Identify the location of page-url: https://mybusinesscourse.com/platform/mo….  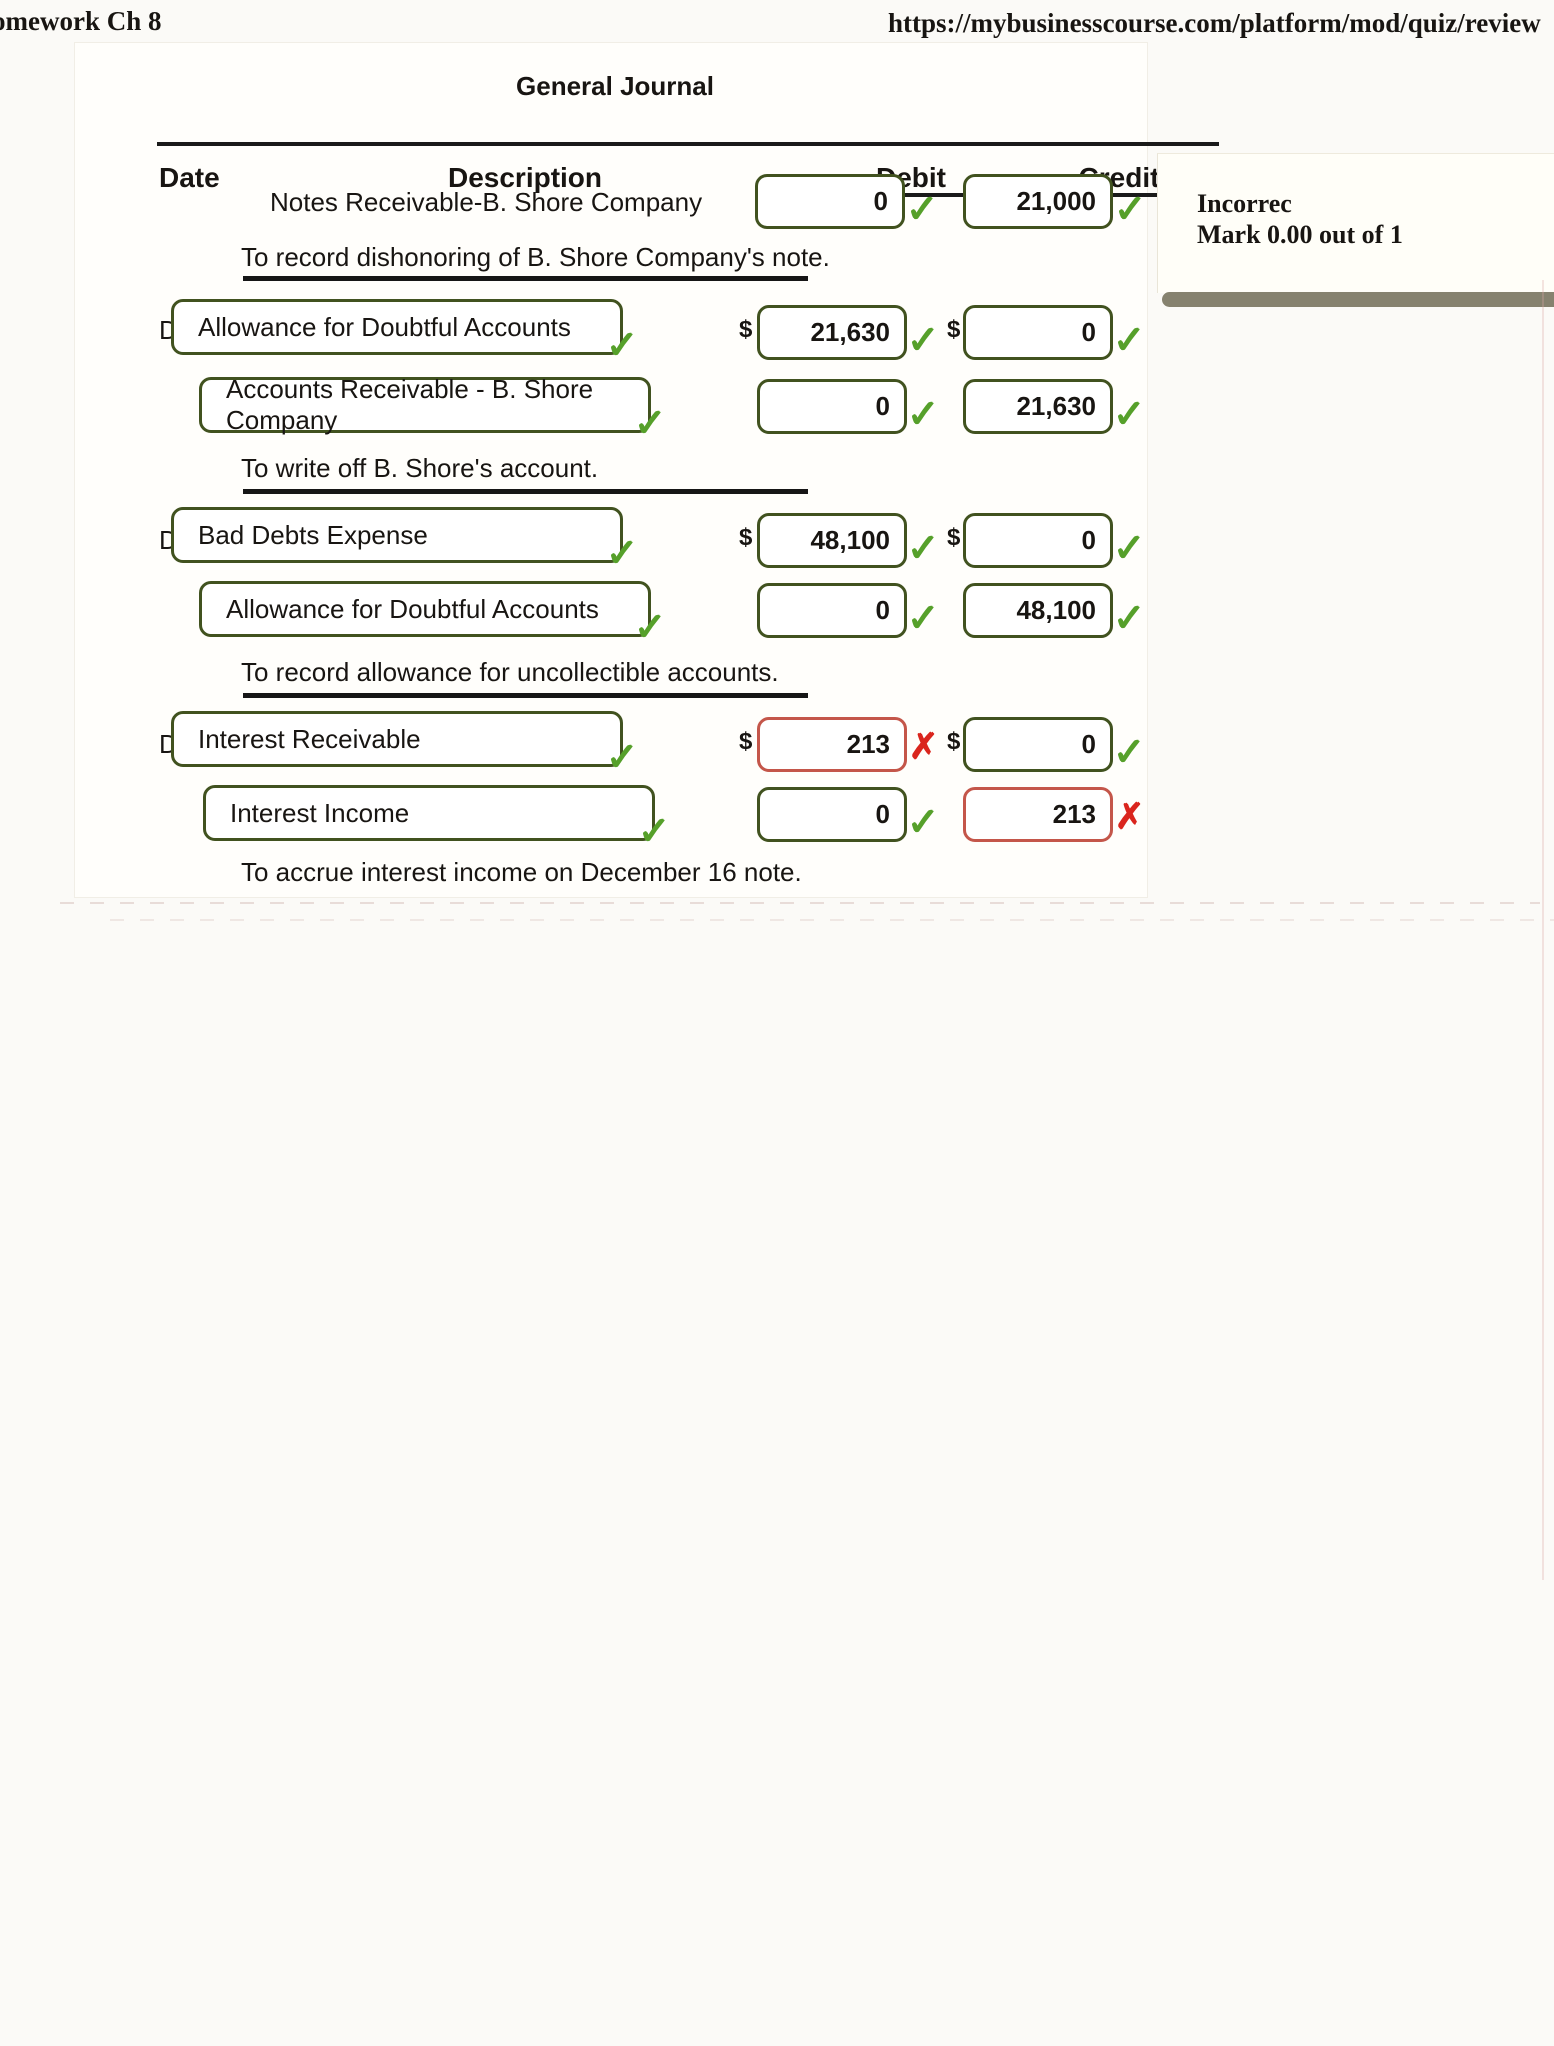
(1214, 23).